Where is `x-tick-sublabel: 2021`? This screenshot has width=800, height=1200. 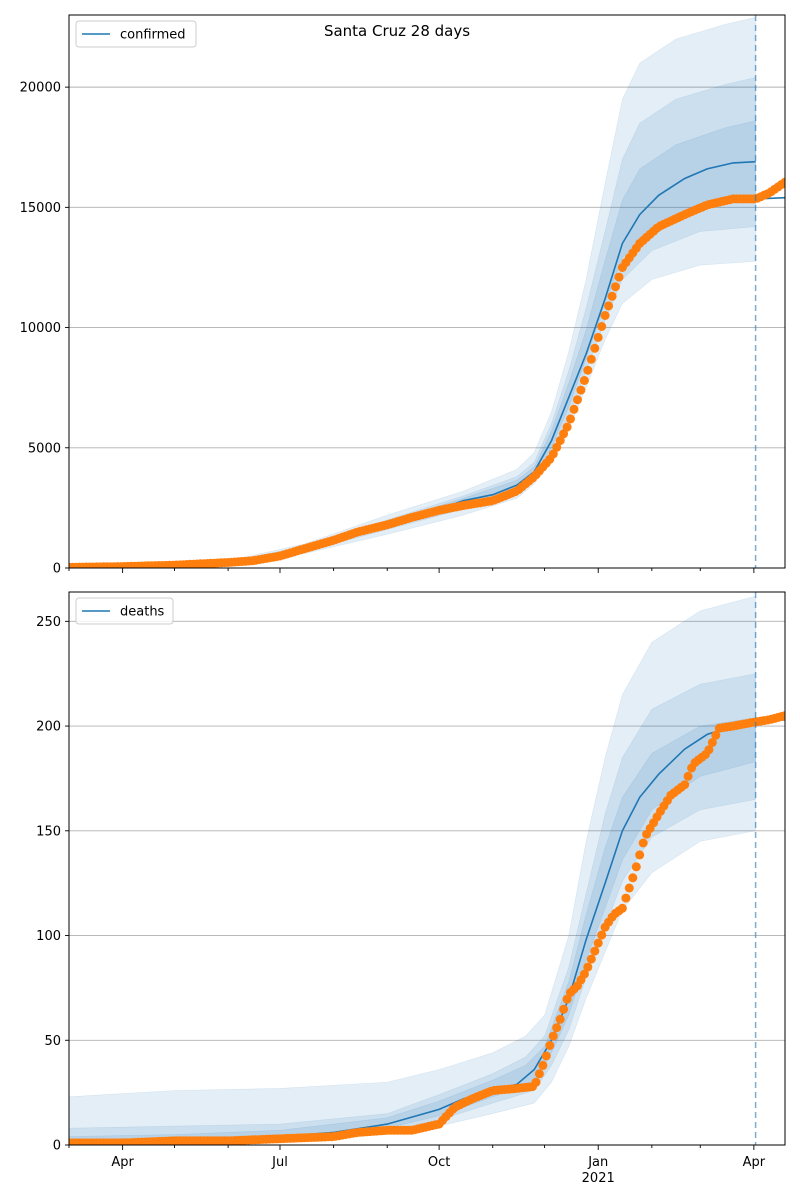
x-tick-sublabel: 2021 is located at coordinates (598, 1178).